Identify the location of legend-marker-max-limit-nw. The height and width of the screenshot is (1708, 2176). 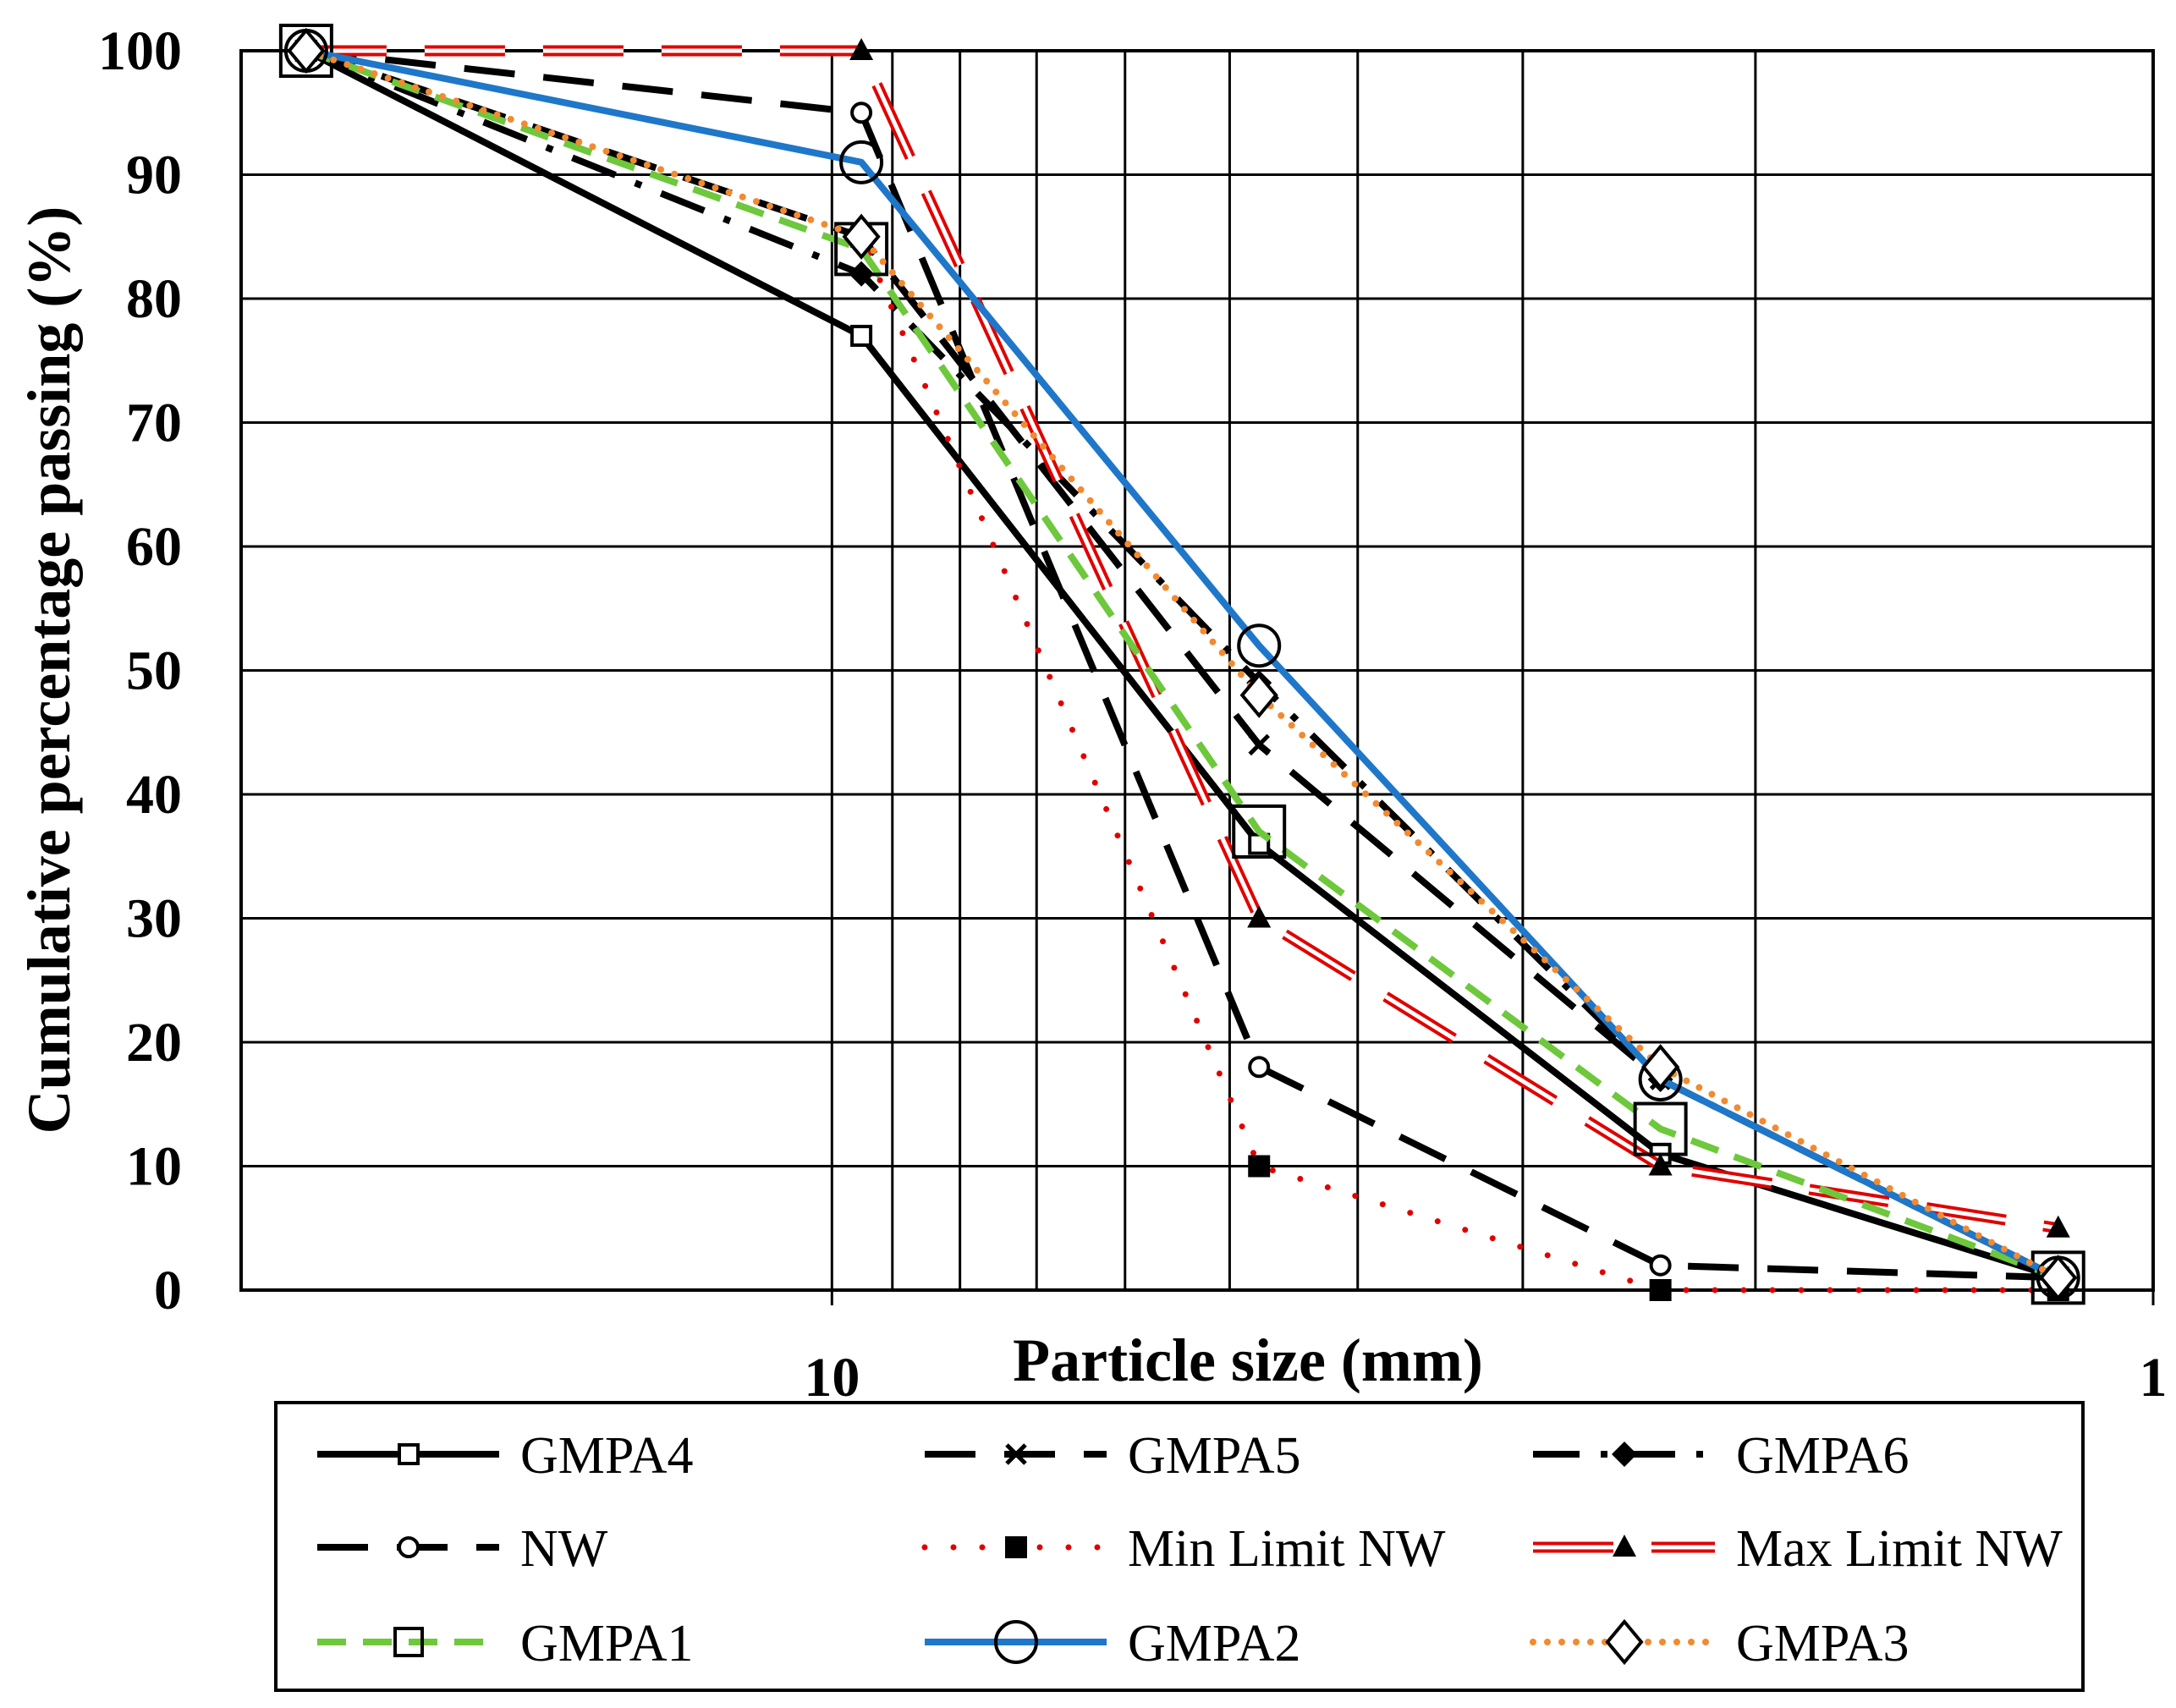
(1624, 1546).